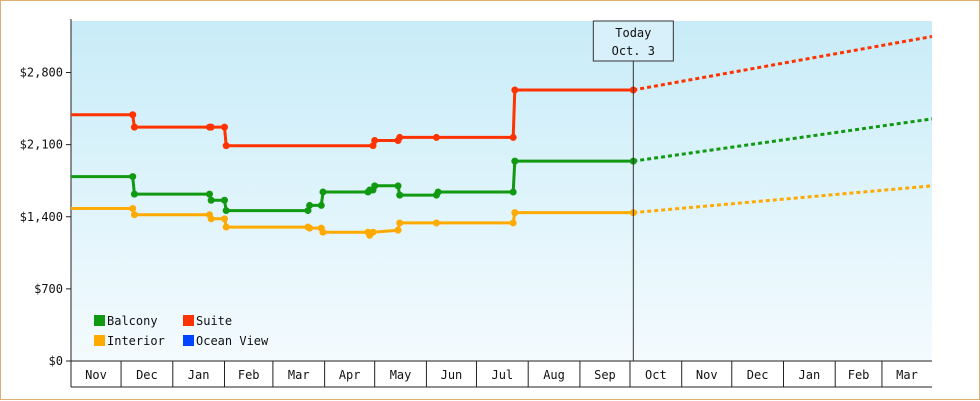 The image size is (980, 401). What do you see at coordinates (41, 73) in the screenshot?
I see `y-tick-label: $2,800` at bounding box center [41, 73].